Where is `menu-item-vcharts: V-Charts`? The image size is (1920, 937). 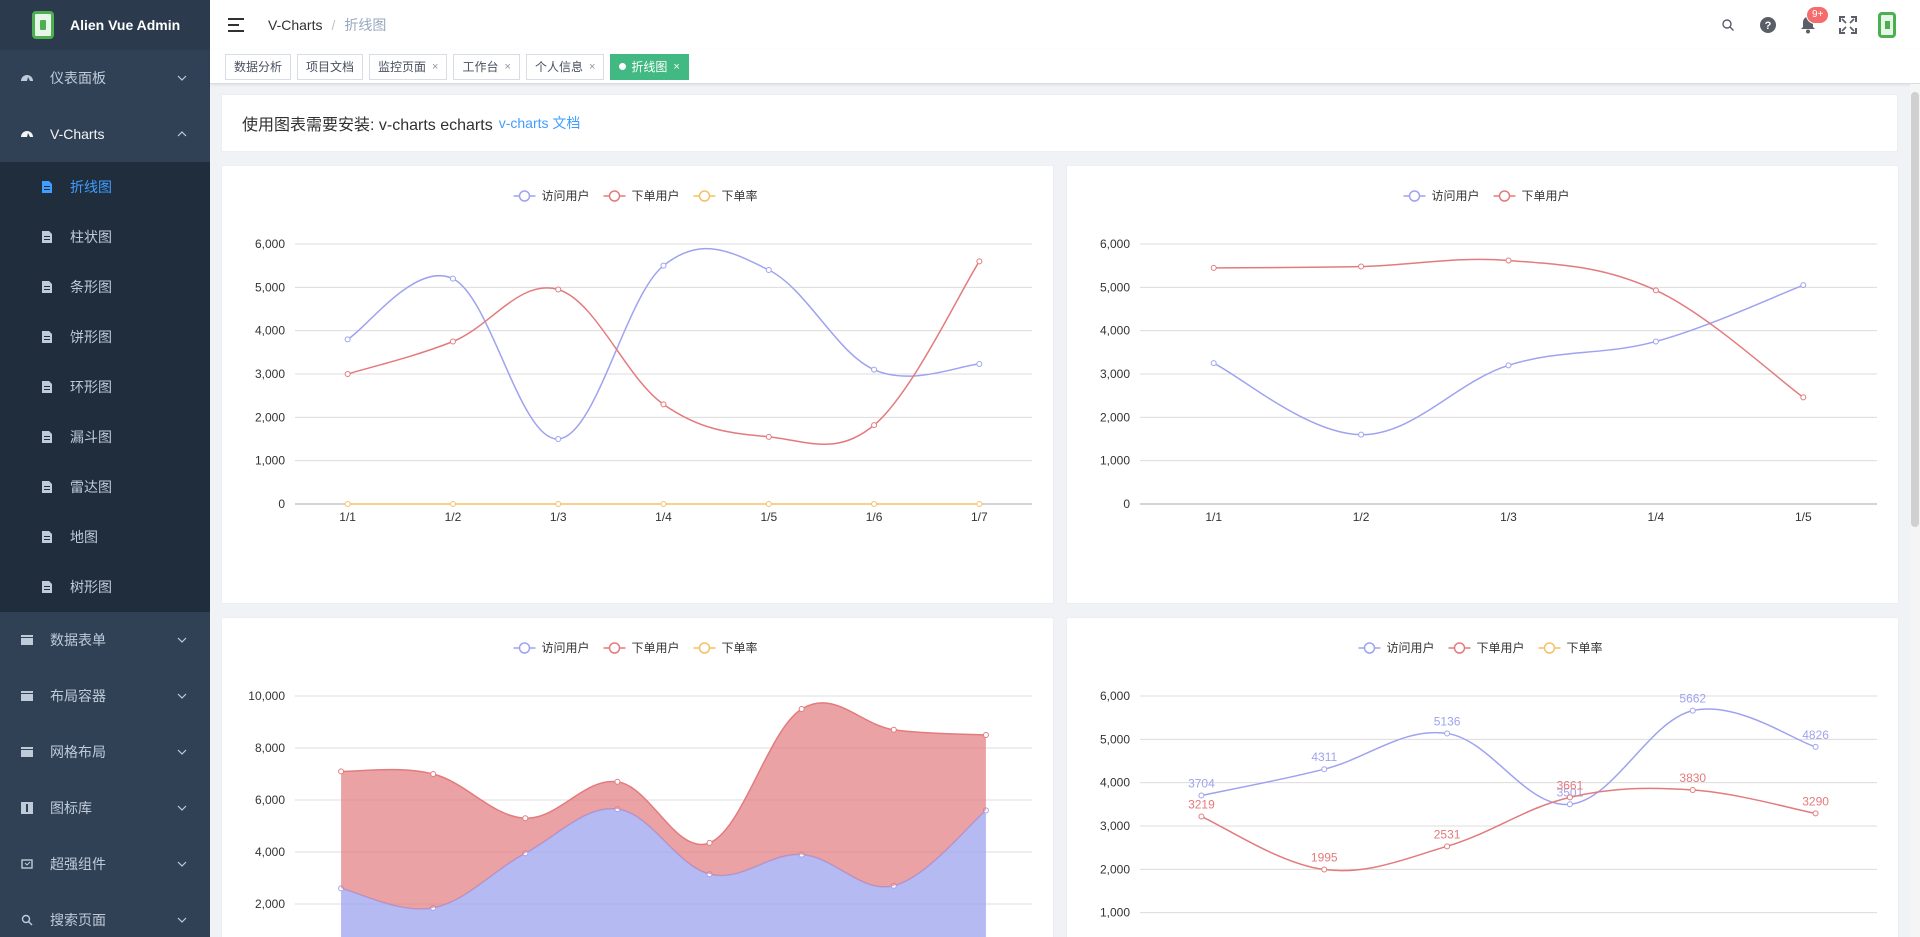
menu-item-vcharts: V-Charts is located at coordinates (105, 134).